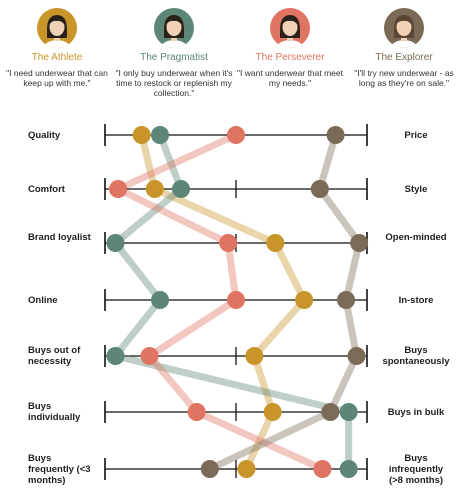 The height and width of the screenshot is (504, 461). Describe the element at coordinates (416, 356) in the screenshot. I see `scale-right-label: Buys spontaneously` at that location.